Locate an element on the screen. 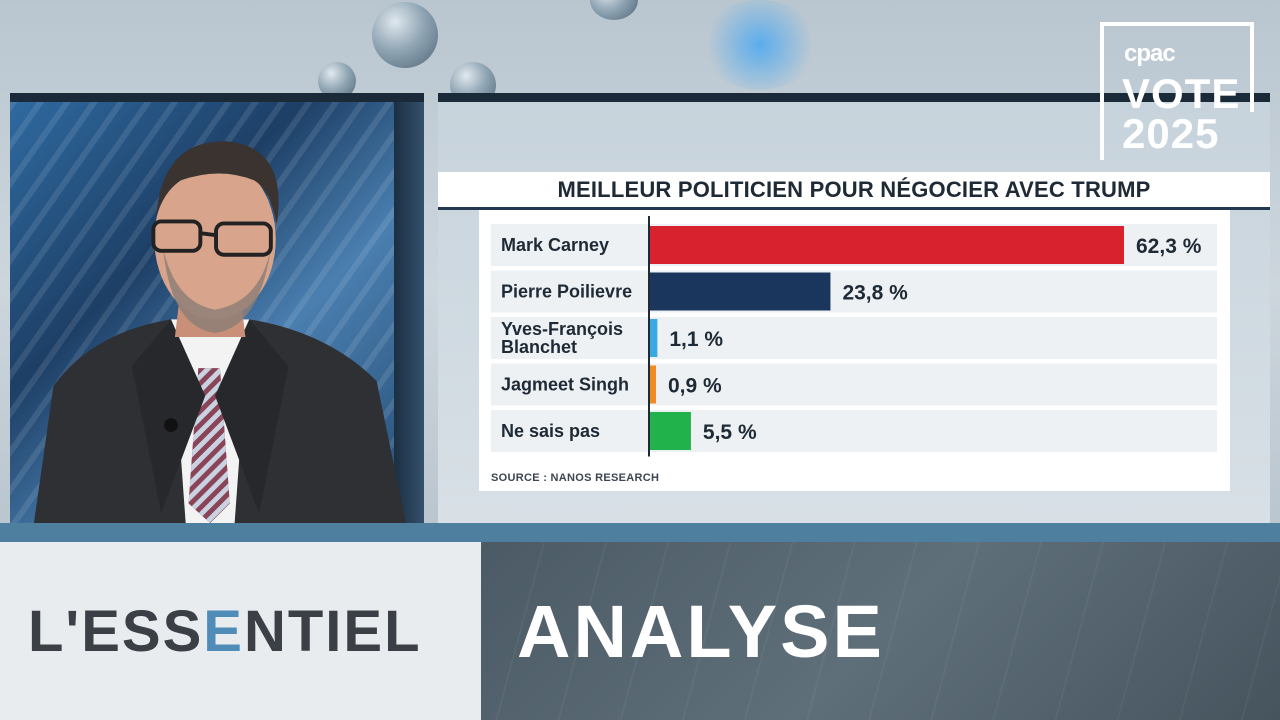 This screenshot has width=1280, height=720. value-label: 0,9 % is located at coordinates (695, 386).